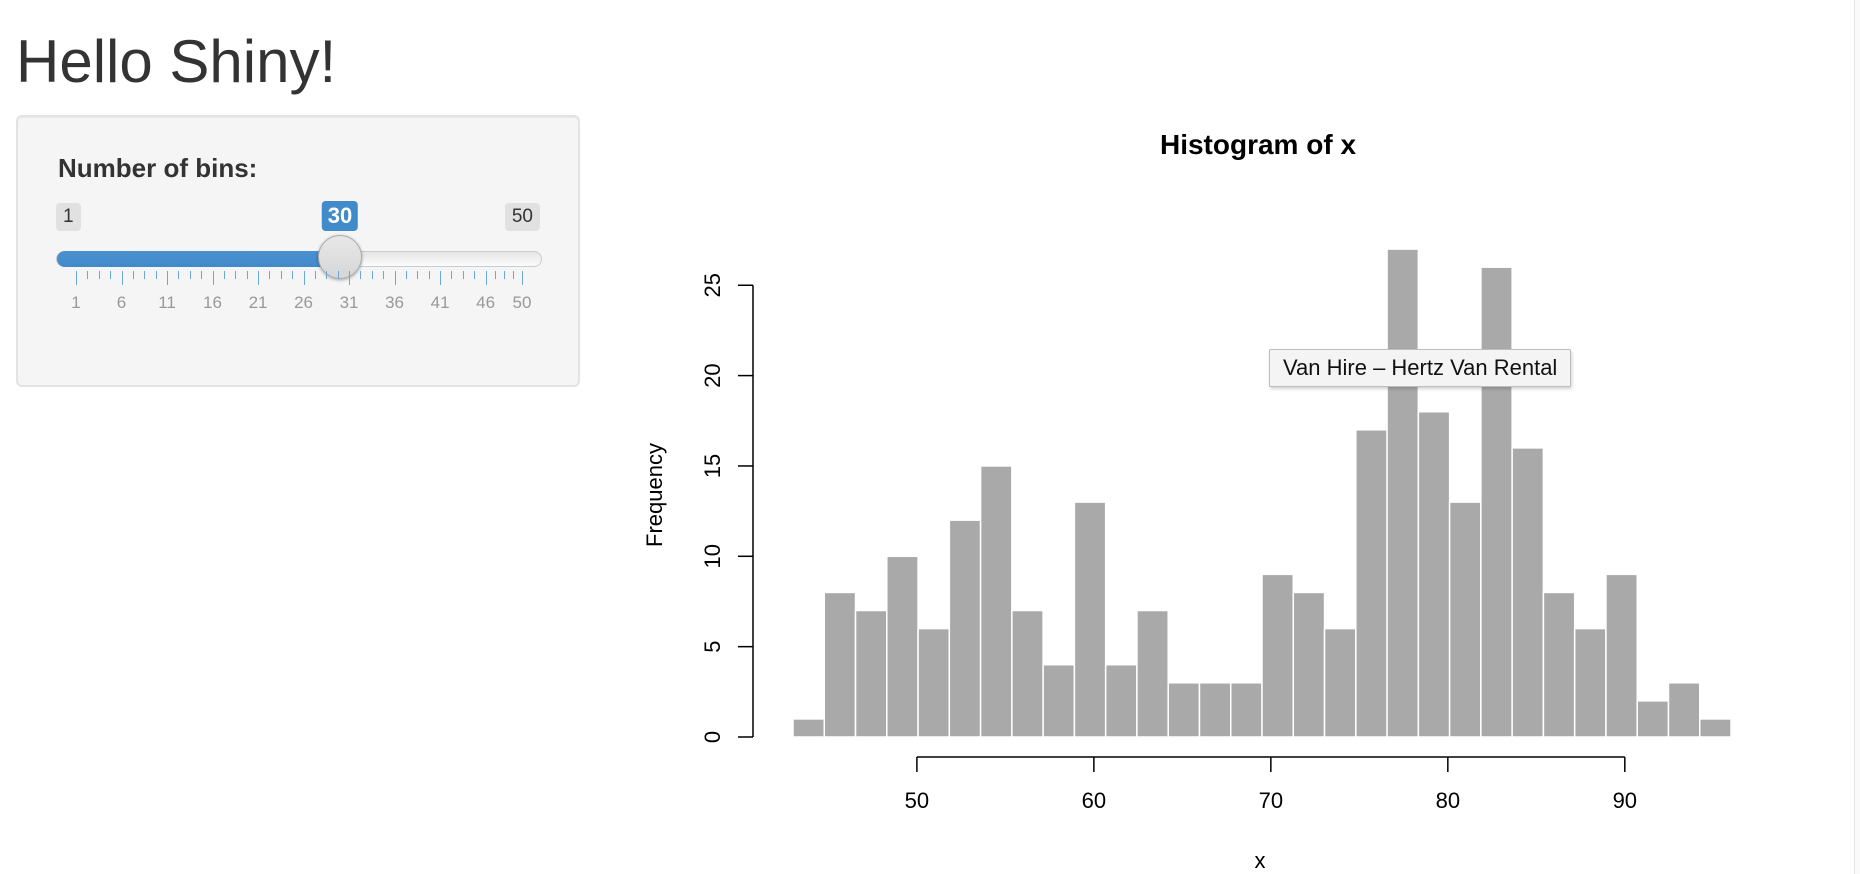 Image resolution: width=1860 pixels, height=874 pixels. Describe the element at coordinates (339, 257) in the screenshot. I see `slider-handle` at that location.